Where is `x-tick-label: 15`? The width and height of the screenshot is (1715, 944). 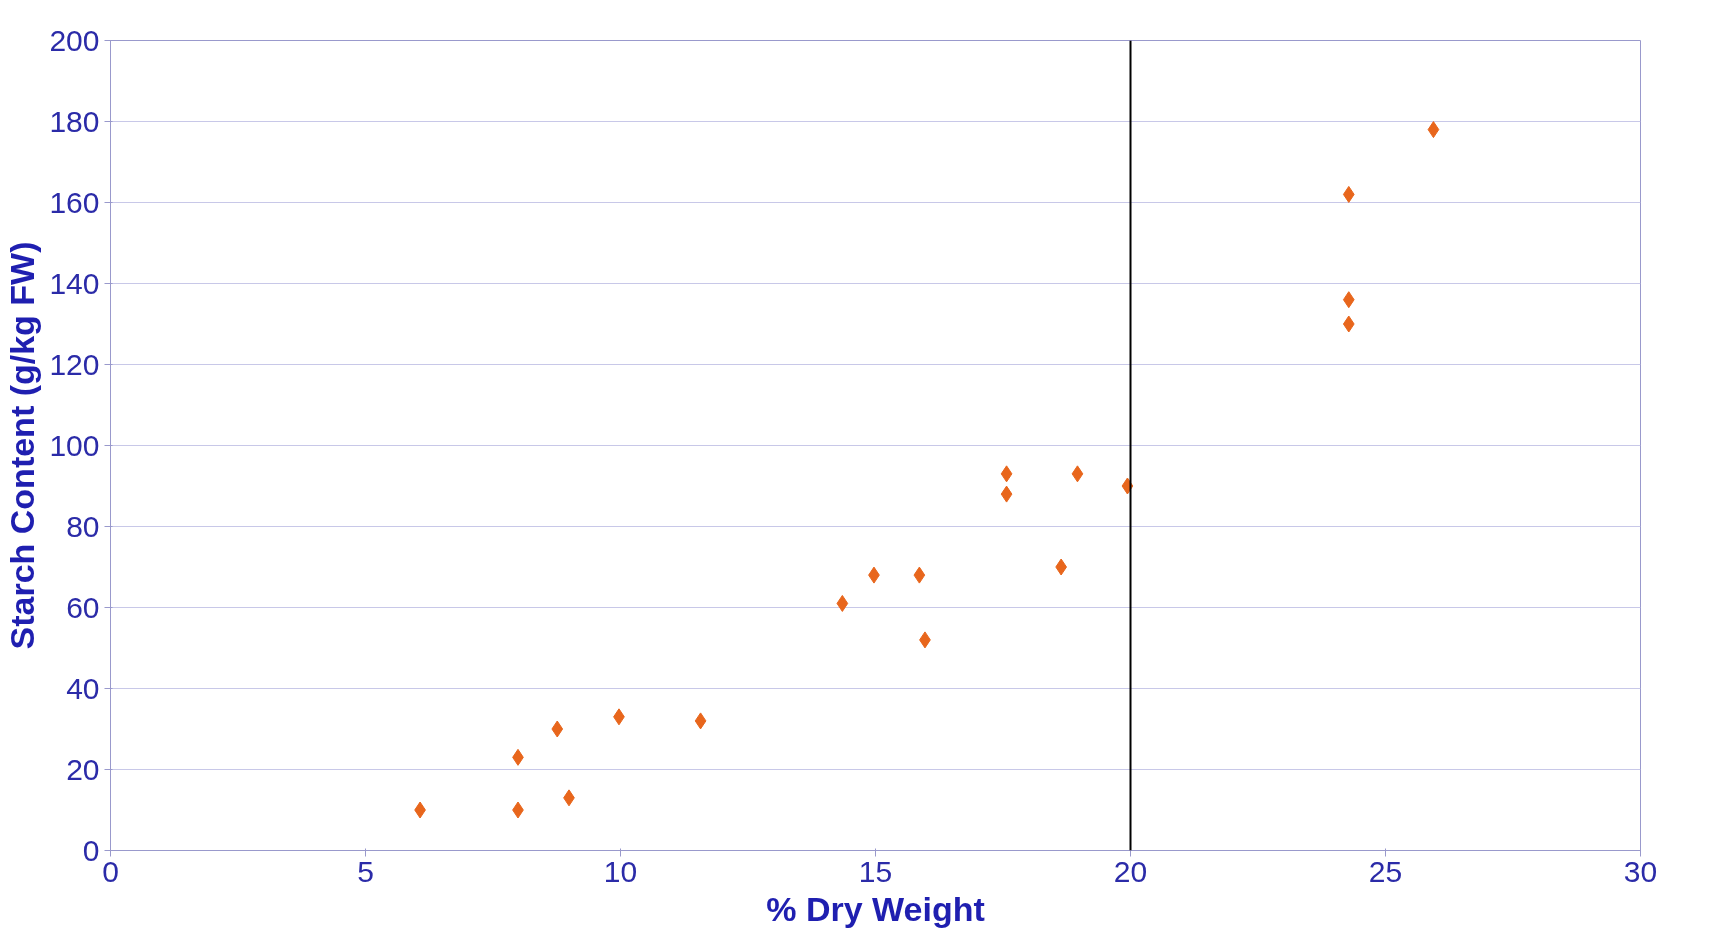
x-tick-label: 15 is located at coordinates (875, 871).